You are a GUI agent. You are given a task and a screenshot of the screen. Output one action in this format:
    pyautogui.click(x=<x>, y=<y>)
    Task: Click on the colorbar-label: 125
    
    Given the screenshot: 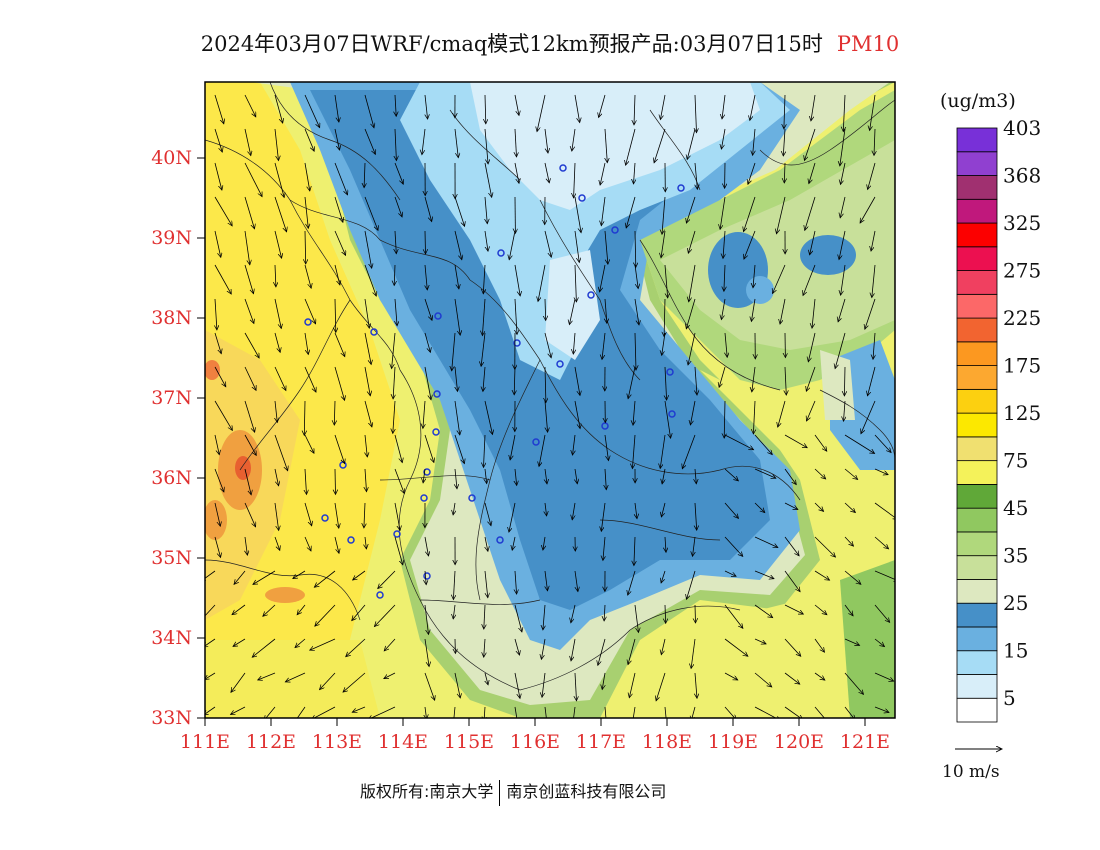 What is the action you would take?
    pyautogui.click(x=1022, y=413)
    